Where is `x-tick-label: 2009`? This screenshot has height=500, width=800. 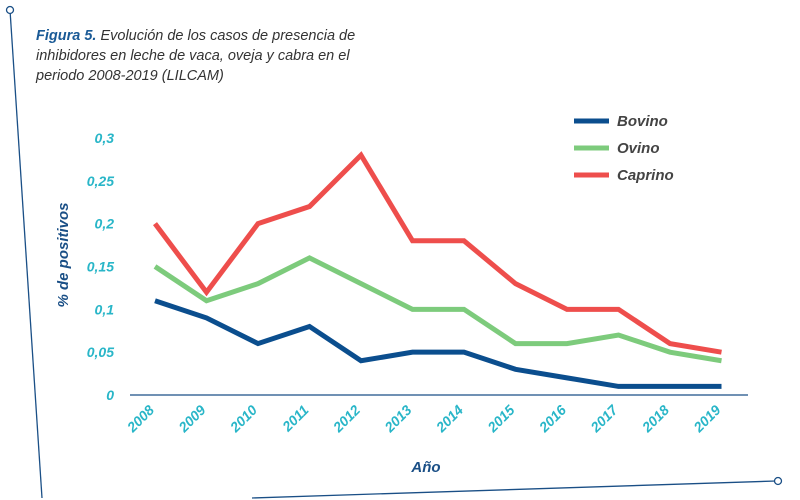
x-tick-label: 2009 is located at coordinates (192, 419).